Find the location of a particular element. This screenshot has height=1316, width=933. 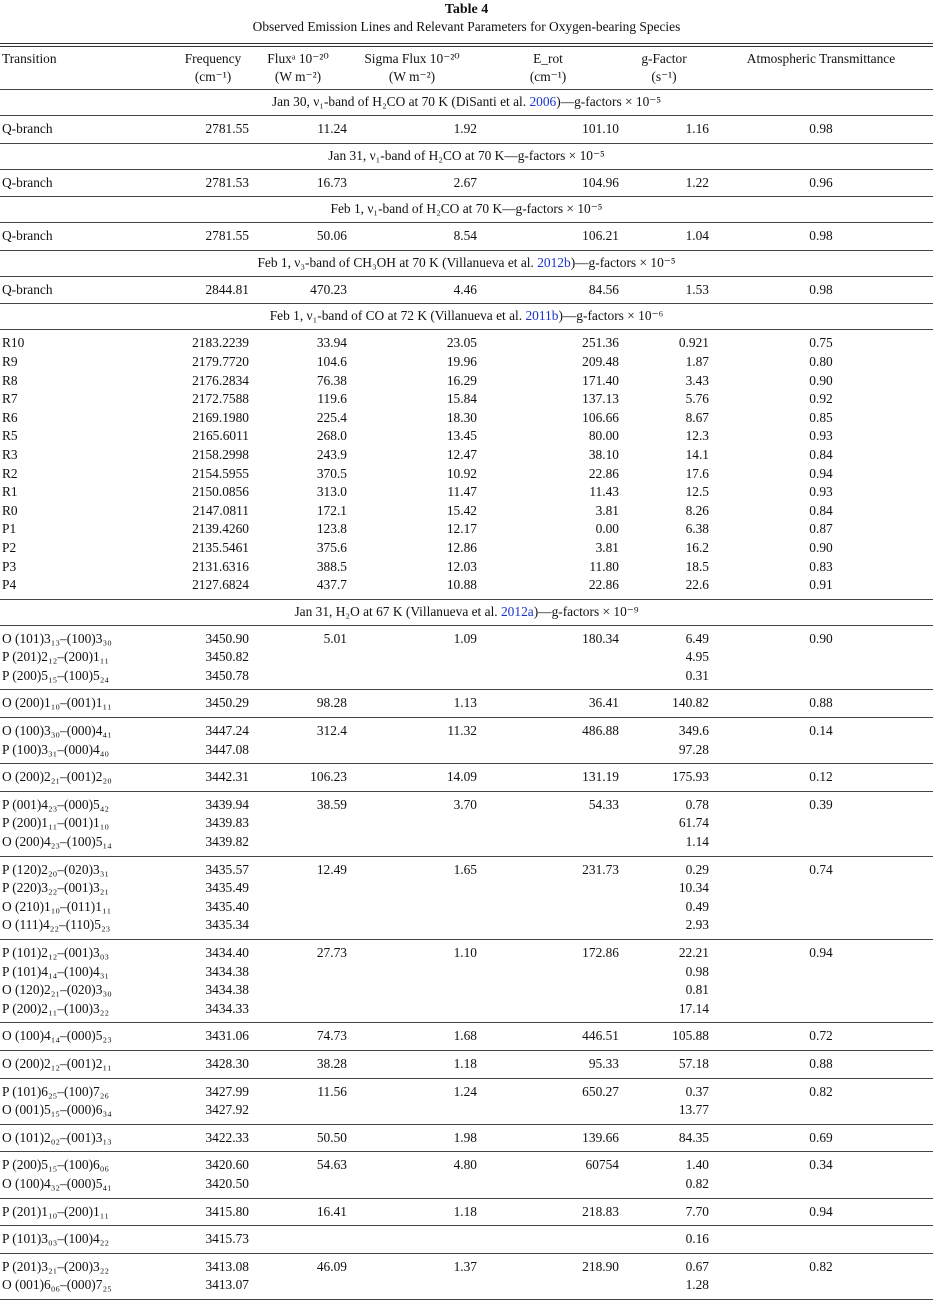

cell-frequency: 2169.1980 is located at coordinates (220, 417).